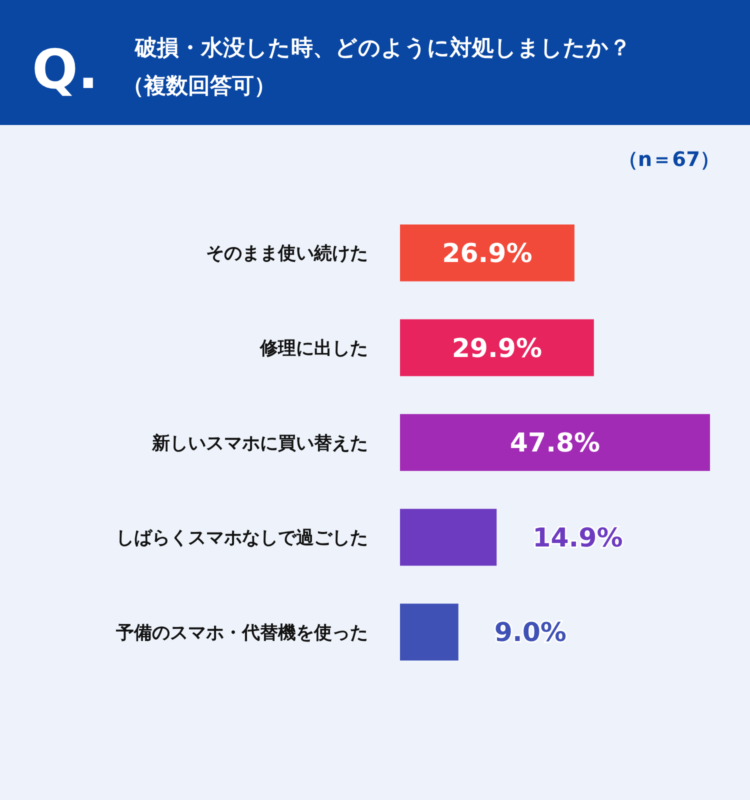 Image resolution: width=750 pixels, height=800 pixels. I want to click on data-label: 47.8%, so click(555, 443).